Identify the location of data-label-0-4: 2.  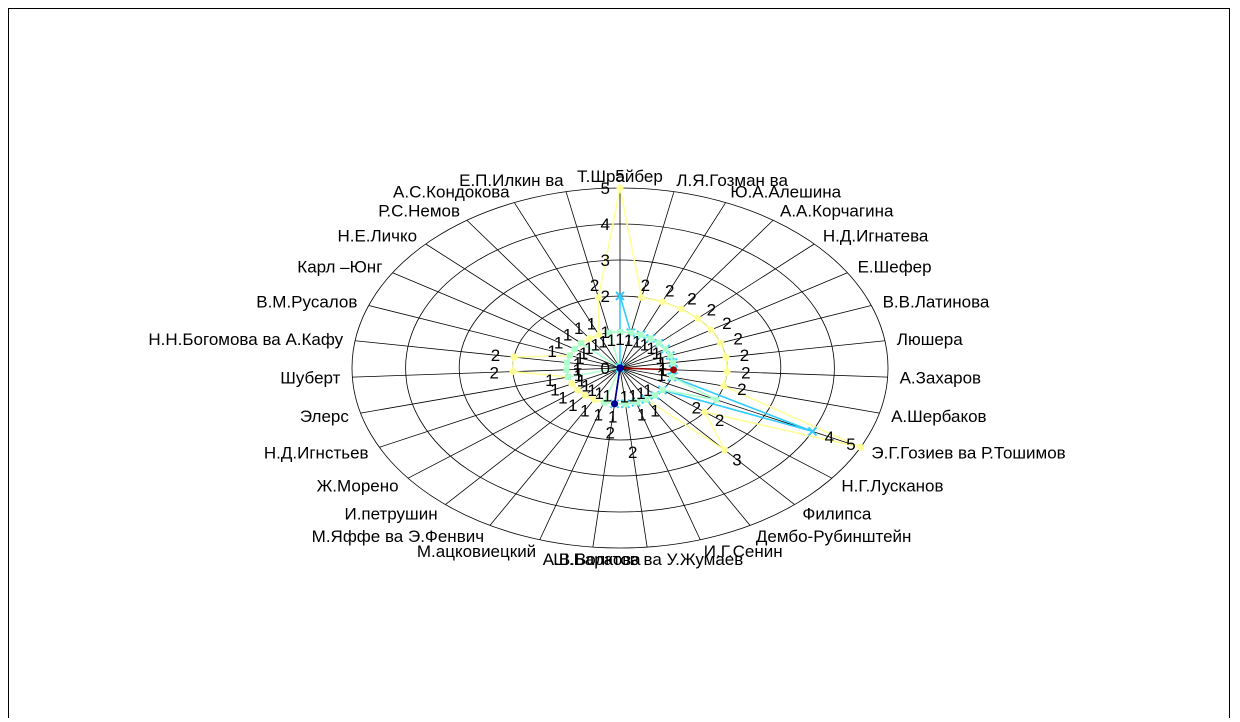
(711, 310).